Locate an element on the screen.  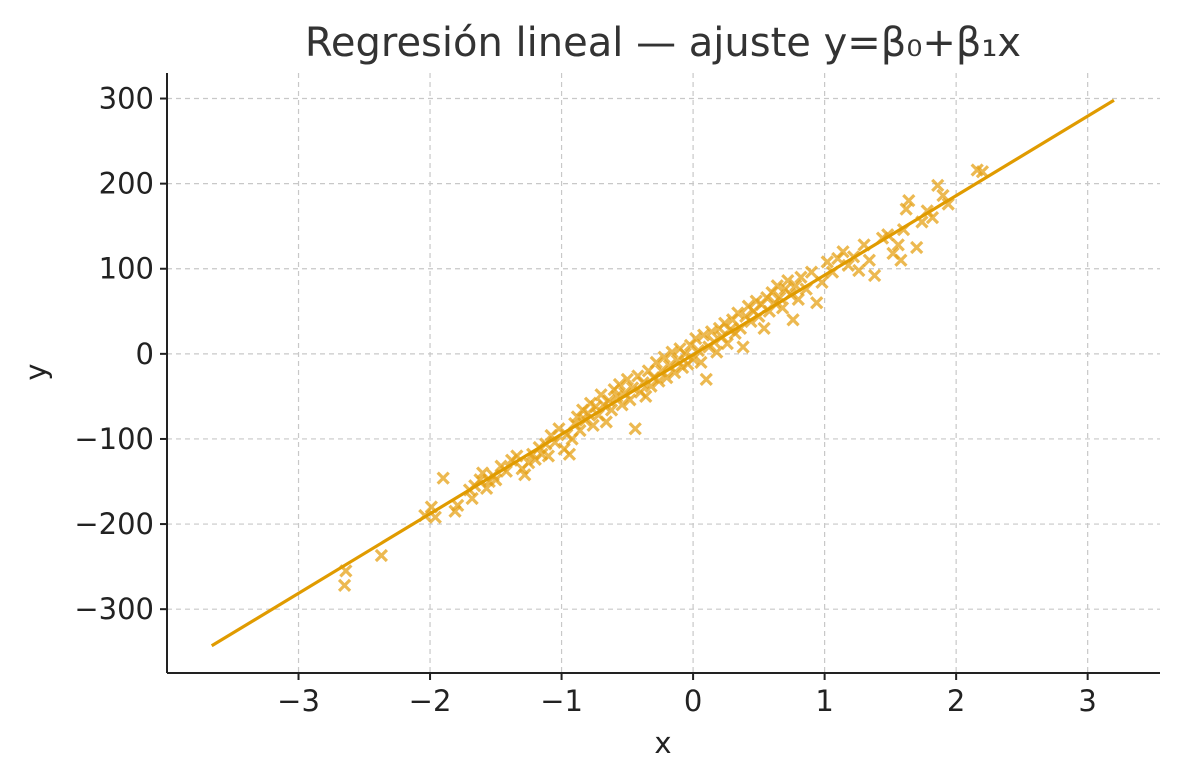
y-tick-label: 300 is located at coordinates (126, 99).